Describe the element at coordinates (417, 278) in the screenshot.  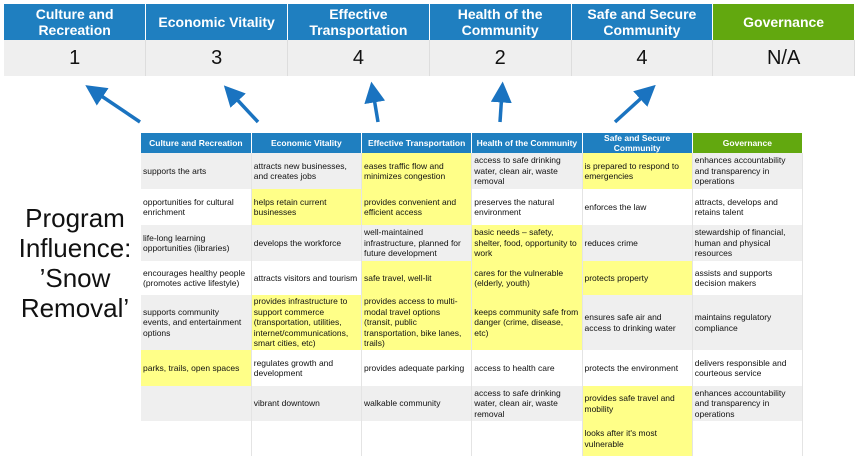
I see `matrix-cell: safe travel, well-lit` at that location.